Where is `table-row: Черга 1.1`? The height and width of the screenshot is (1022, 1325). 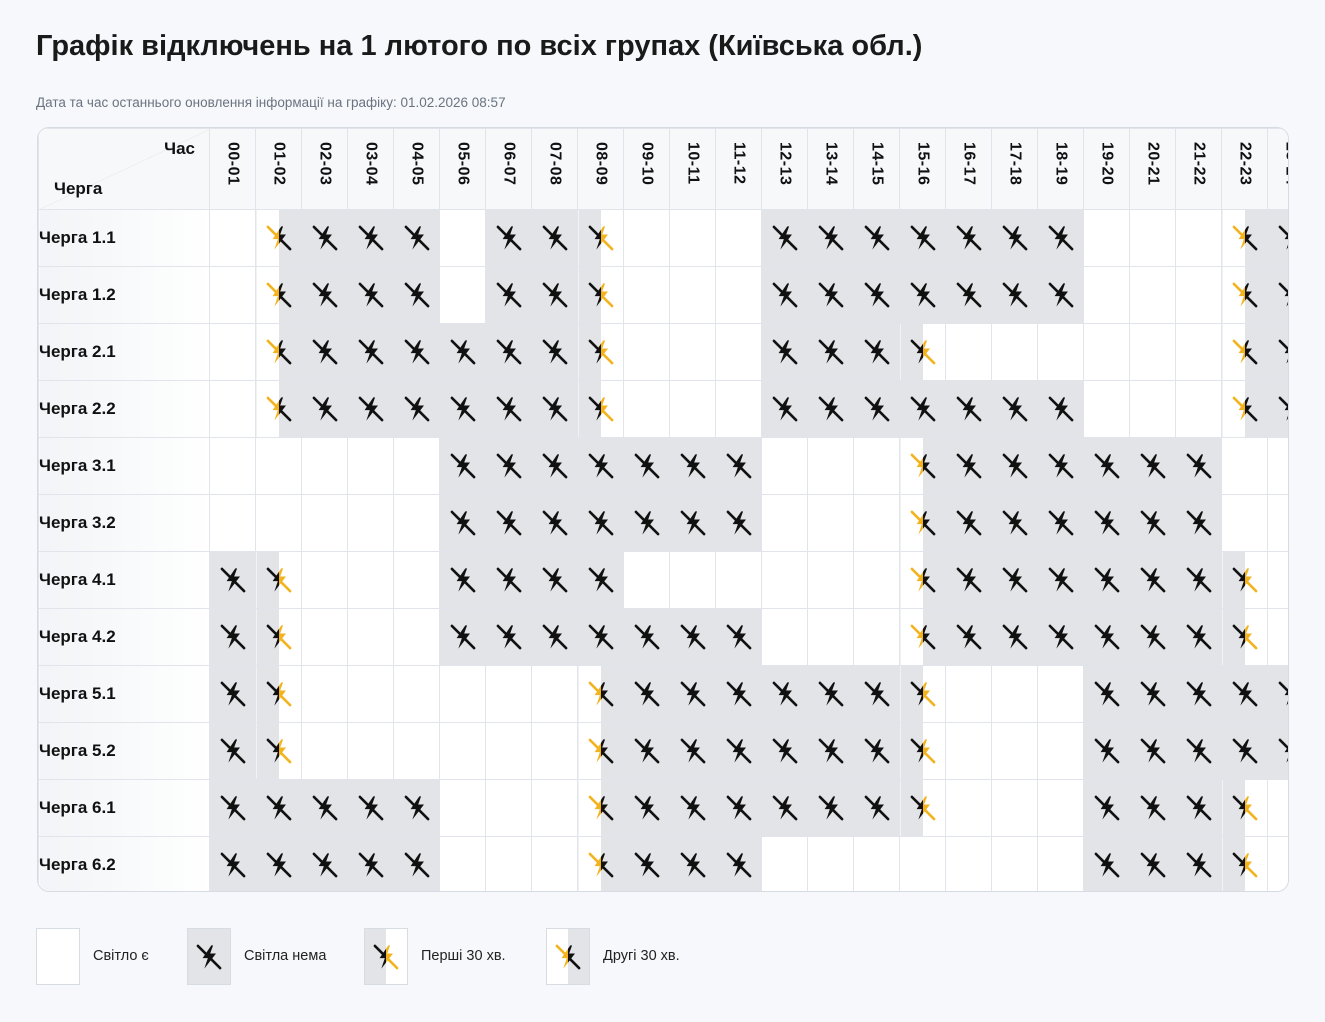 table-row: Черга 1.1 is located at coordinates (663, 238).